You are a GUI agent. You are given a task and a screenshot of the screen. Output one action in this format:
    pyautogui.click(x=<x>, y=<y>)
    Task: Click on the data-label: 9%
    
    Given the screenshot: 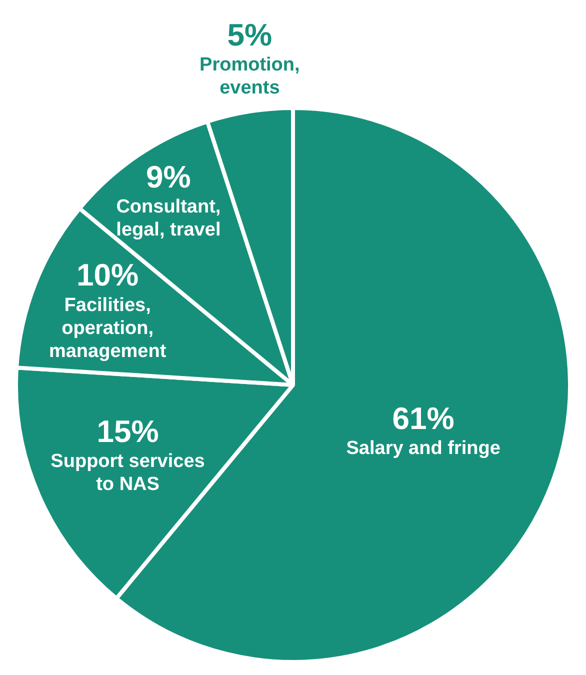 What is the action you would take?
    pyautogui.click(x=168, y=176)
    